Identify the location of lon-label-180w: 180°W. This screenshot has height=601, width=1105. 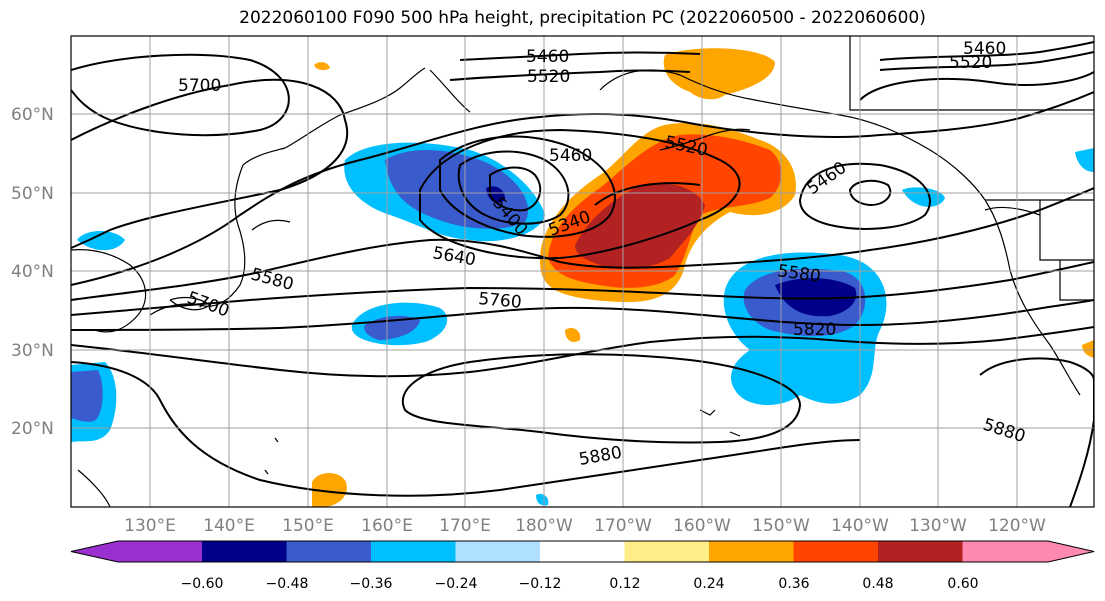
(544, 526).